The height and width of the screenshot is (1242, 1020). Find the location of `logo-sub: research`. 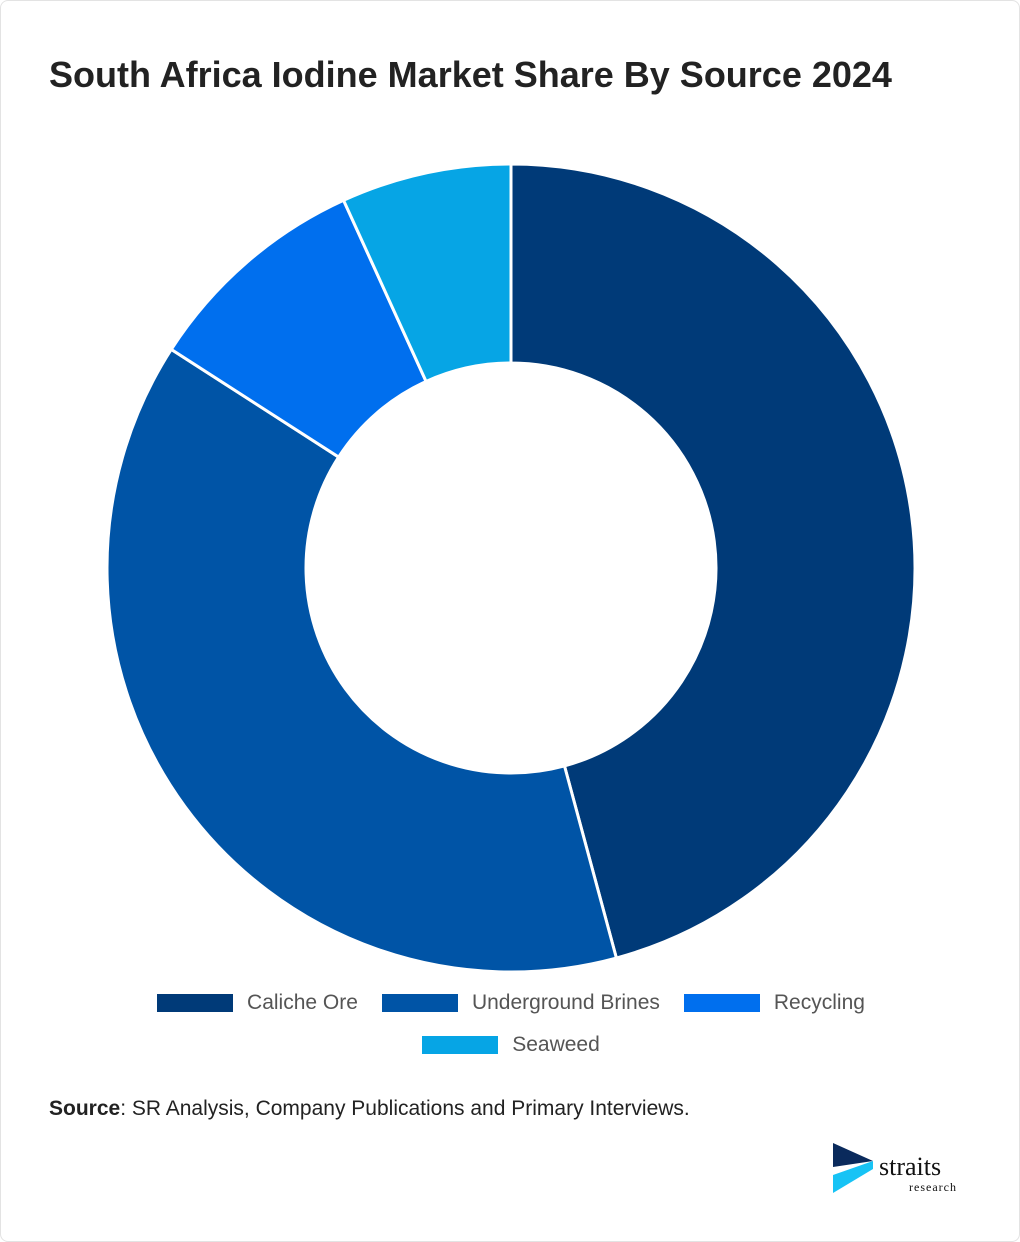

logo-sub: research is located at coordinates (933, 1187).